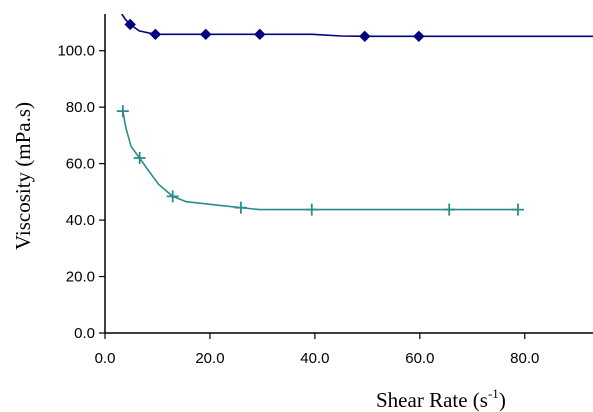  What do you see at coordinates (80, 220) in the screenshot?
I see `y-tick-label: 40.0` at bounding box center [80, 220].